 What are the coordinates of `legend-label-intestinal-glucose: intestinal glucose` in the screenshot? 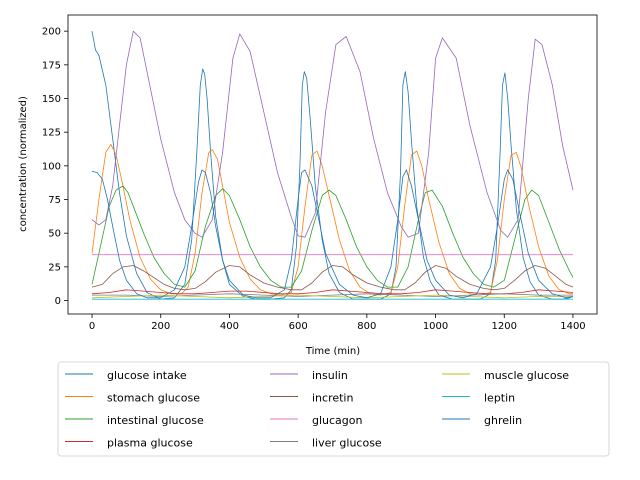 It's located at (155, 420).